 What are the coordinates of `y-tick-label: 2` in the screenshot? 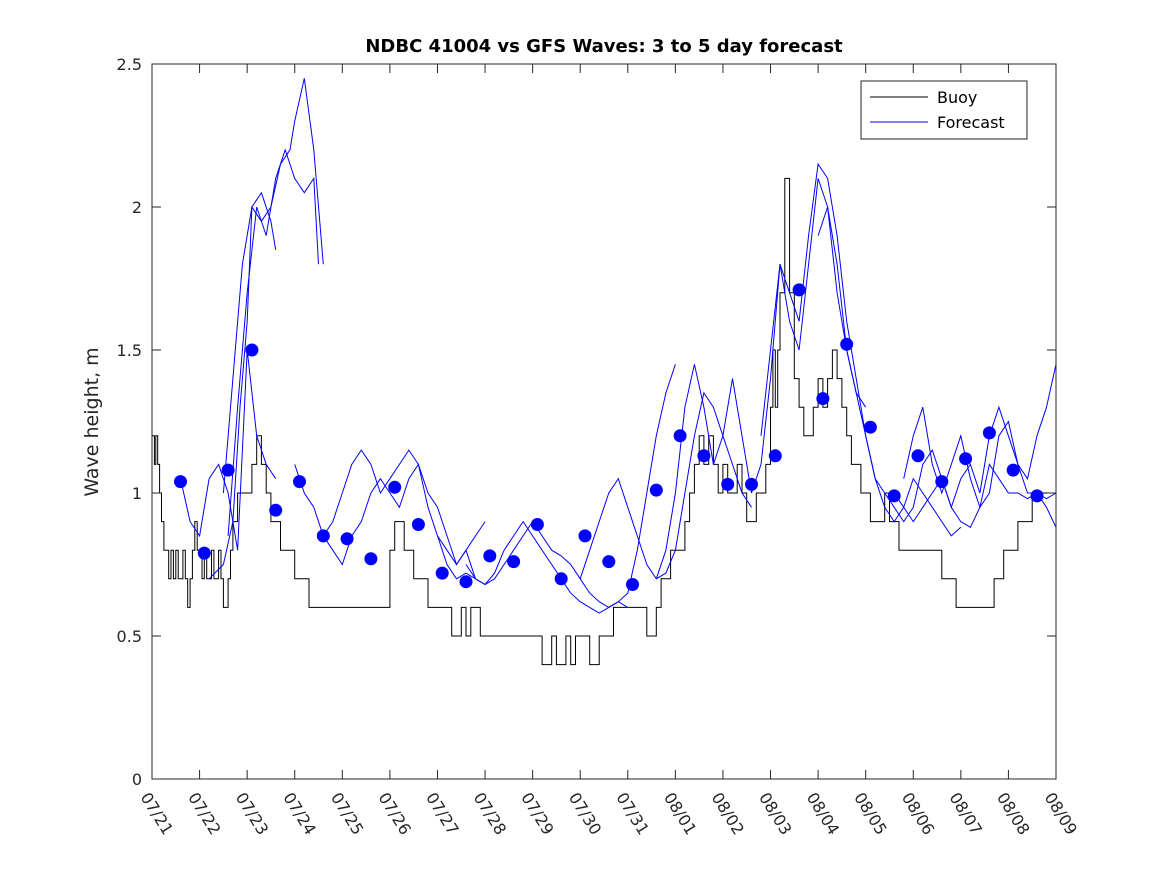 It's located at (137, 207).